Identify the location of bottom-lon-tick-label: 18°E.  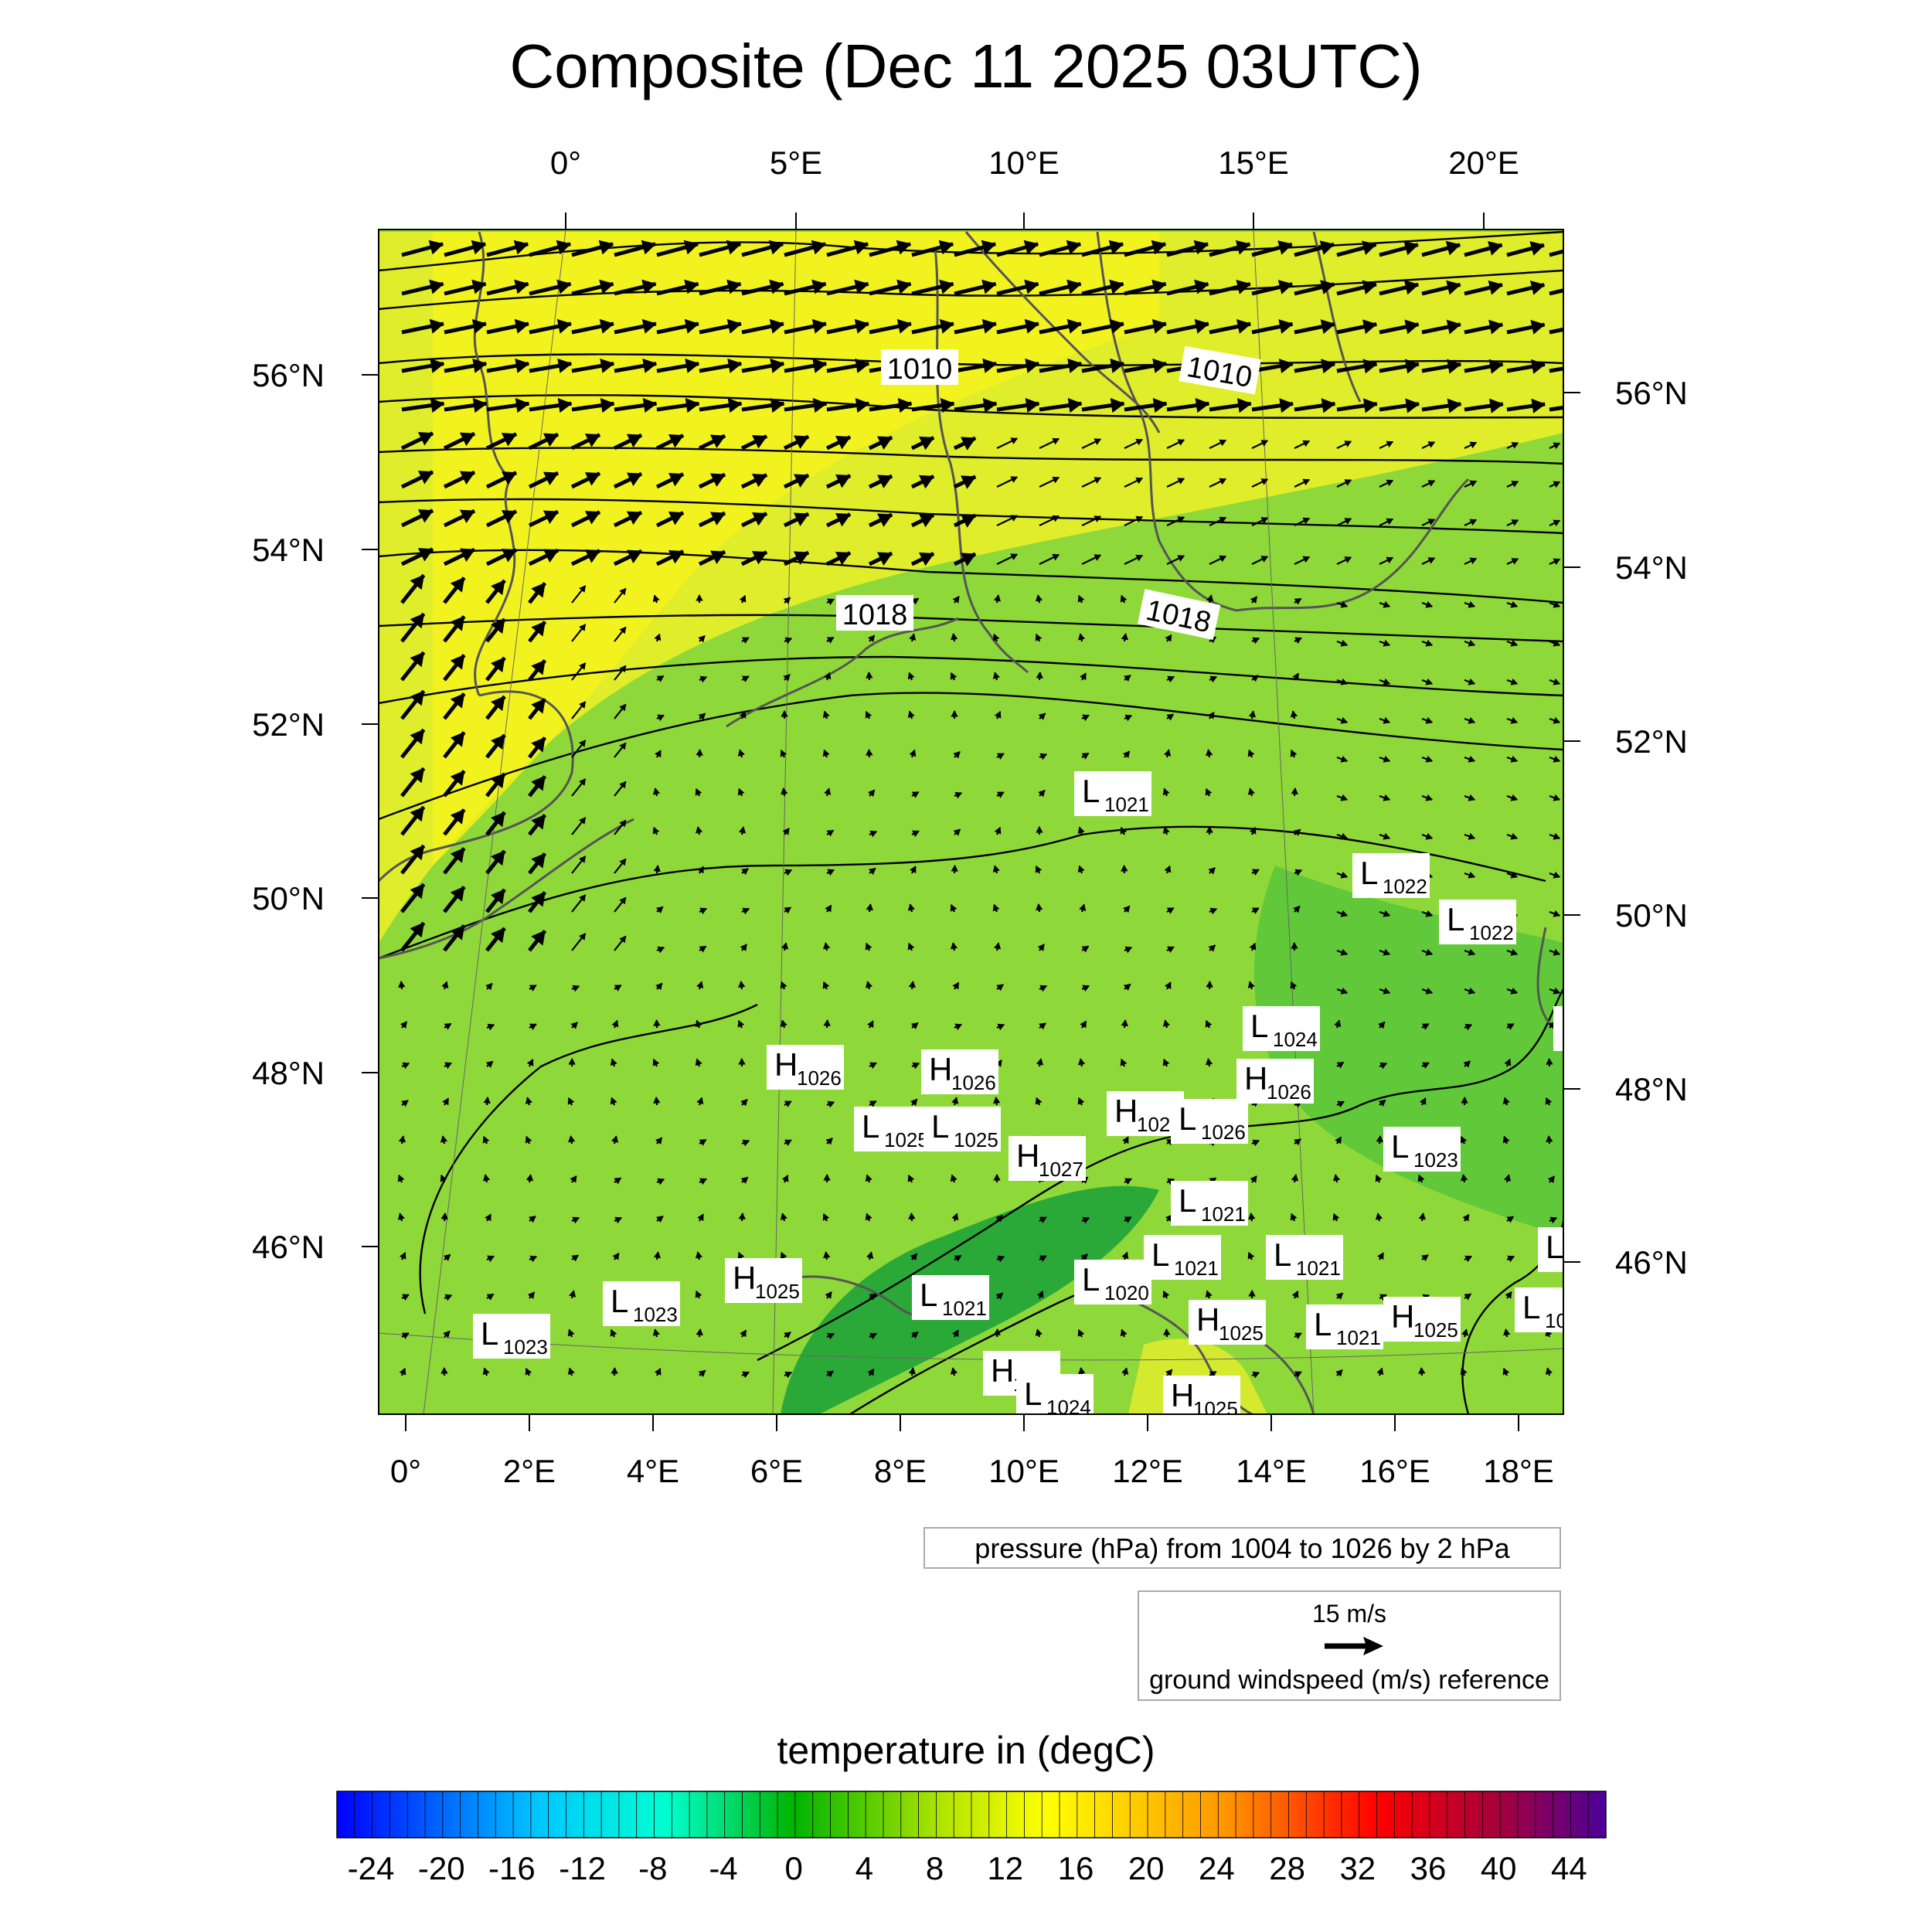
(1518, 1471).